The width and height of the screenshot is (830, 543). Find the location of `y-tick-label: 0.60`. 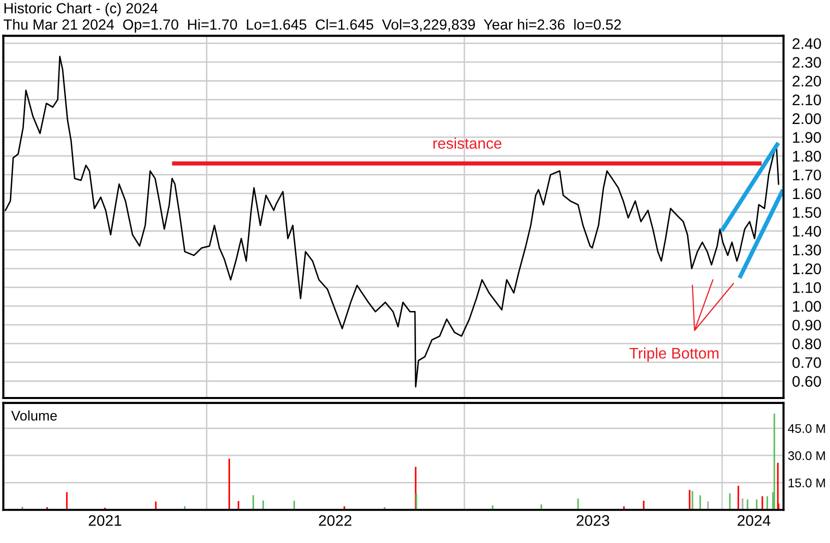

y-tick-label: 0.60 is located at coordinates (806, 381).